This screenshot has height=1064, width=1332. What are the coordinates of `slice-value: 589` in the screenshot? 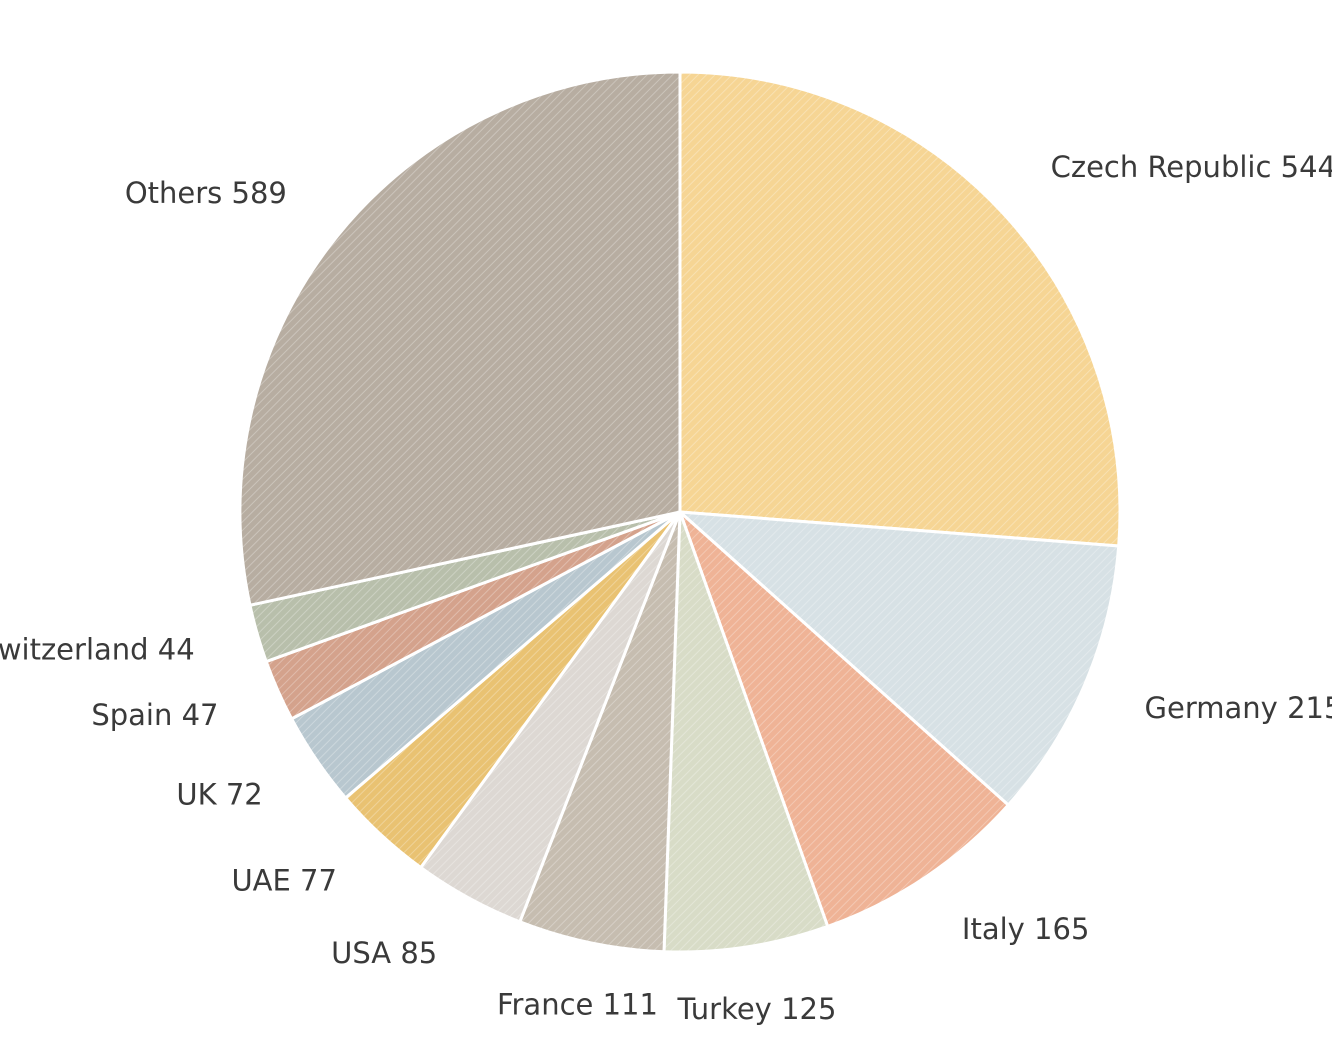 It's located at (259, 193).